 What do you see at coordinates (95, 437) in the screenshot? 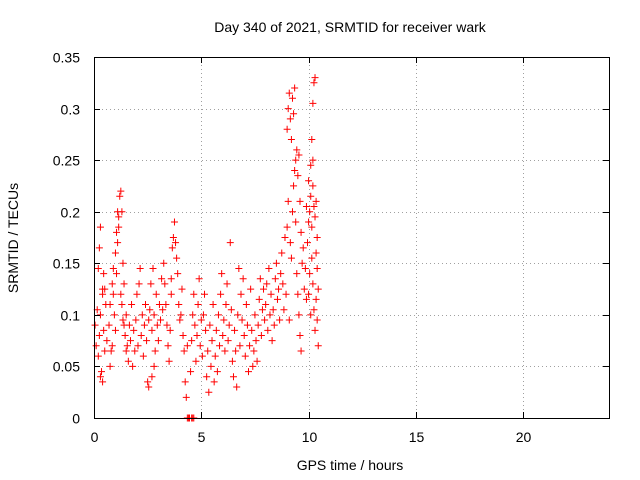
I see `x-tick-label: 0` at bounding box center [95, 437].